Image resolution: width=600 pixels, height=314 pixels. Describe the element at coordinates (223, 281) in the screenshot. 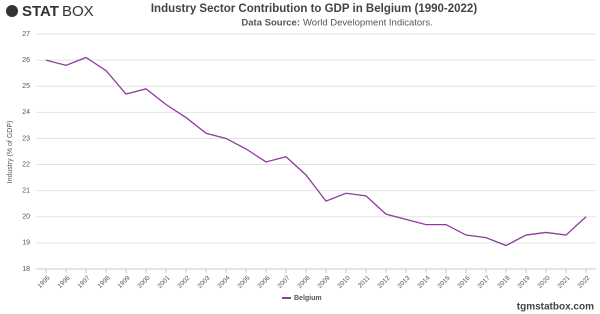

I see `x-tick-label: 2004` at that location.